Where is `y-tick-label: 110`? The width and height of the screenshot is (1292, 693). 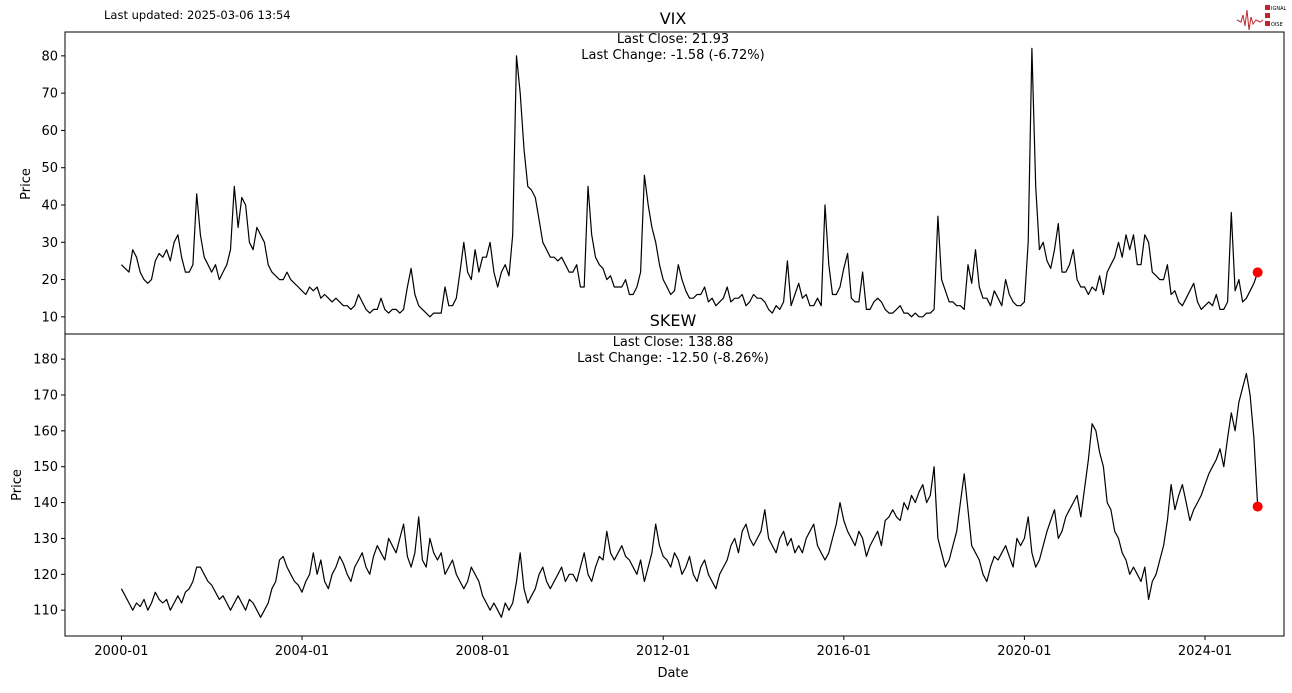 y-tick-label: 110 is located at coordinates (45, 611).